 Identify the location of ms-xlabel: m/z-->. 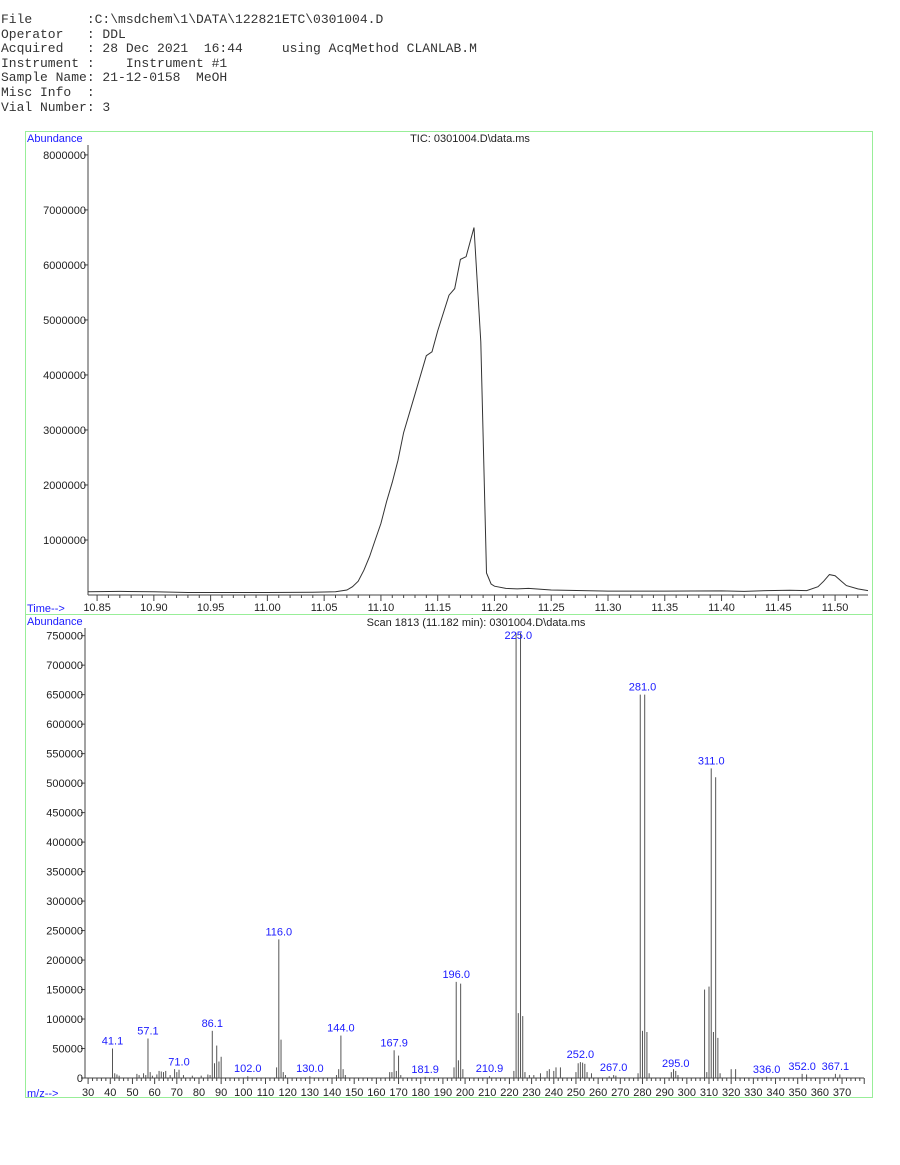
(42, 1094).